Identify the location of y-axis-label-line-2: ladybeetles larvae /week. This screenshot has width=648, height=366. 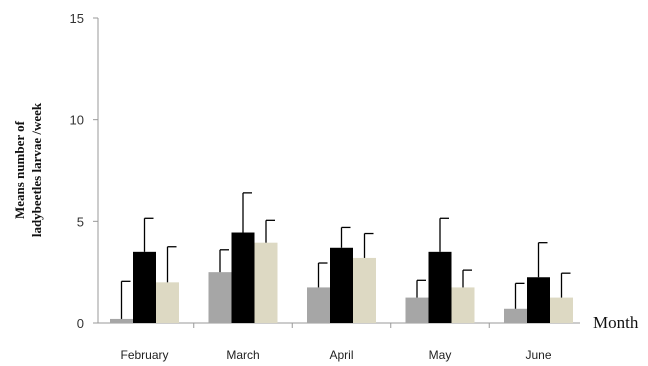
(36, 169).